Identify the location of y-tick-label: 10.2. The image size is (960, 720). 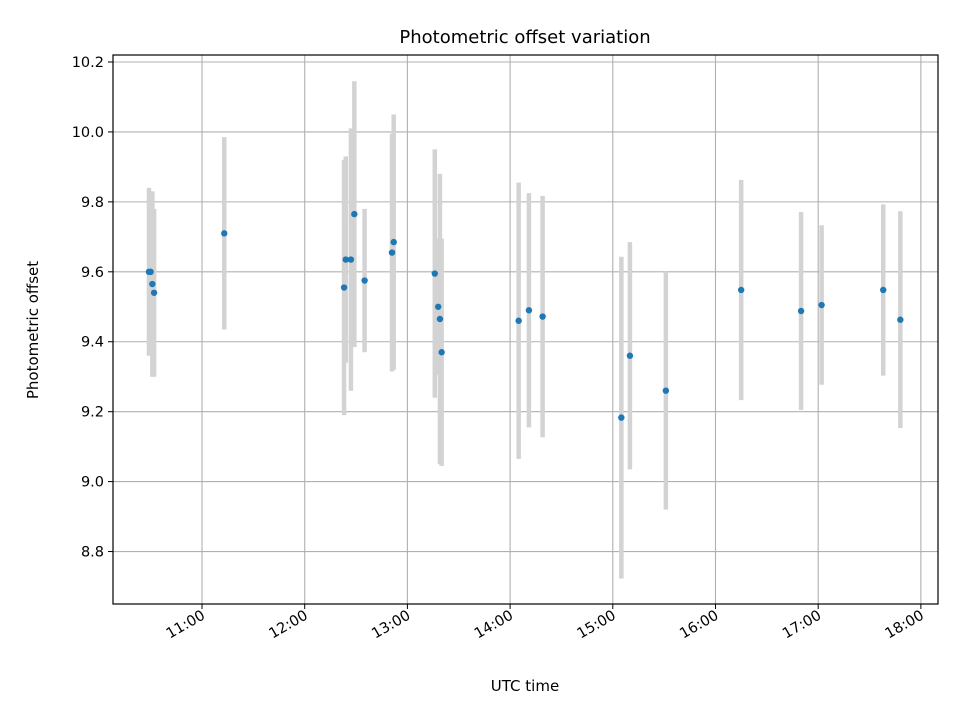
(88, 63).